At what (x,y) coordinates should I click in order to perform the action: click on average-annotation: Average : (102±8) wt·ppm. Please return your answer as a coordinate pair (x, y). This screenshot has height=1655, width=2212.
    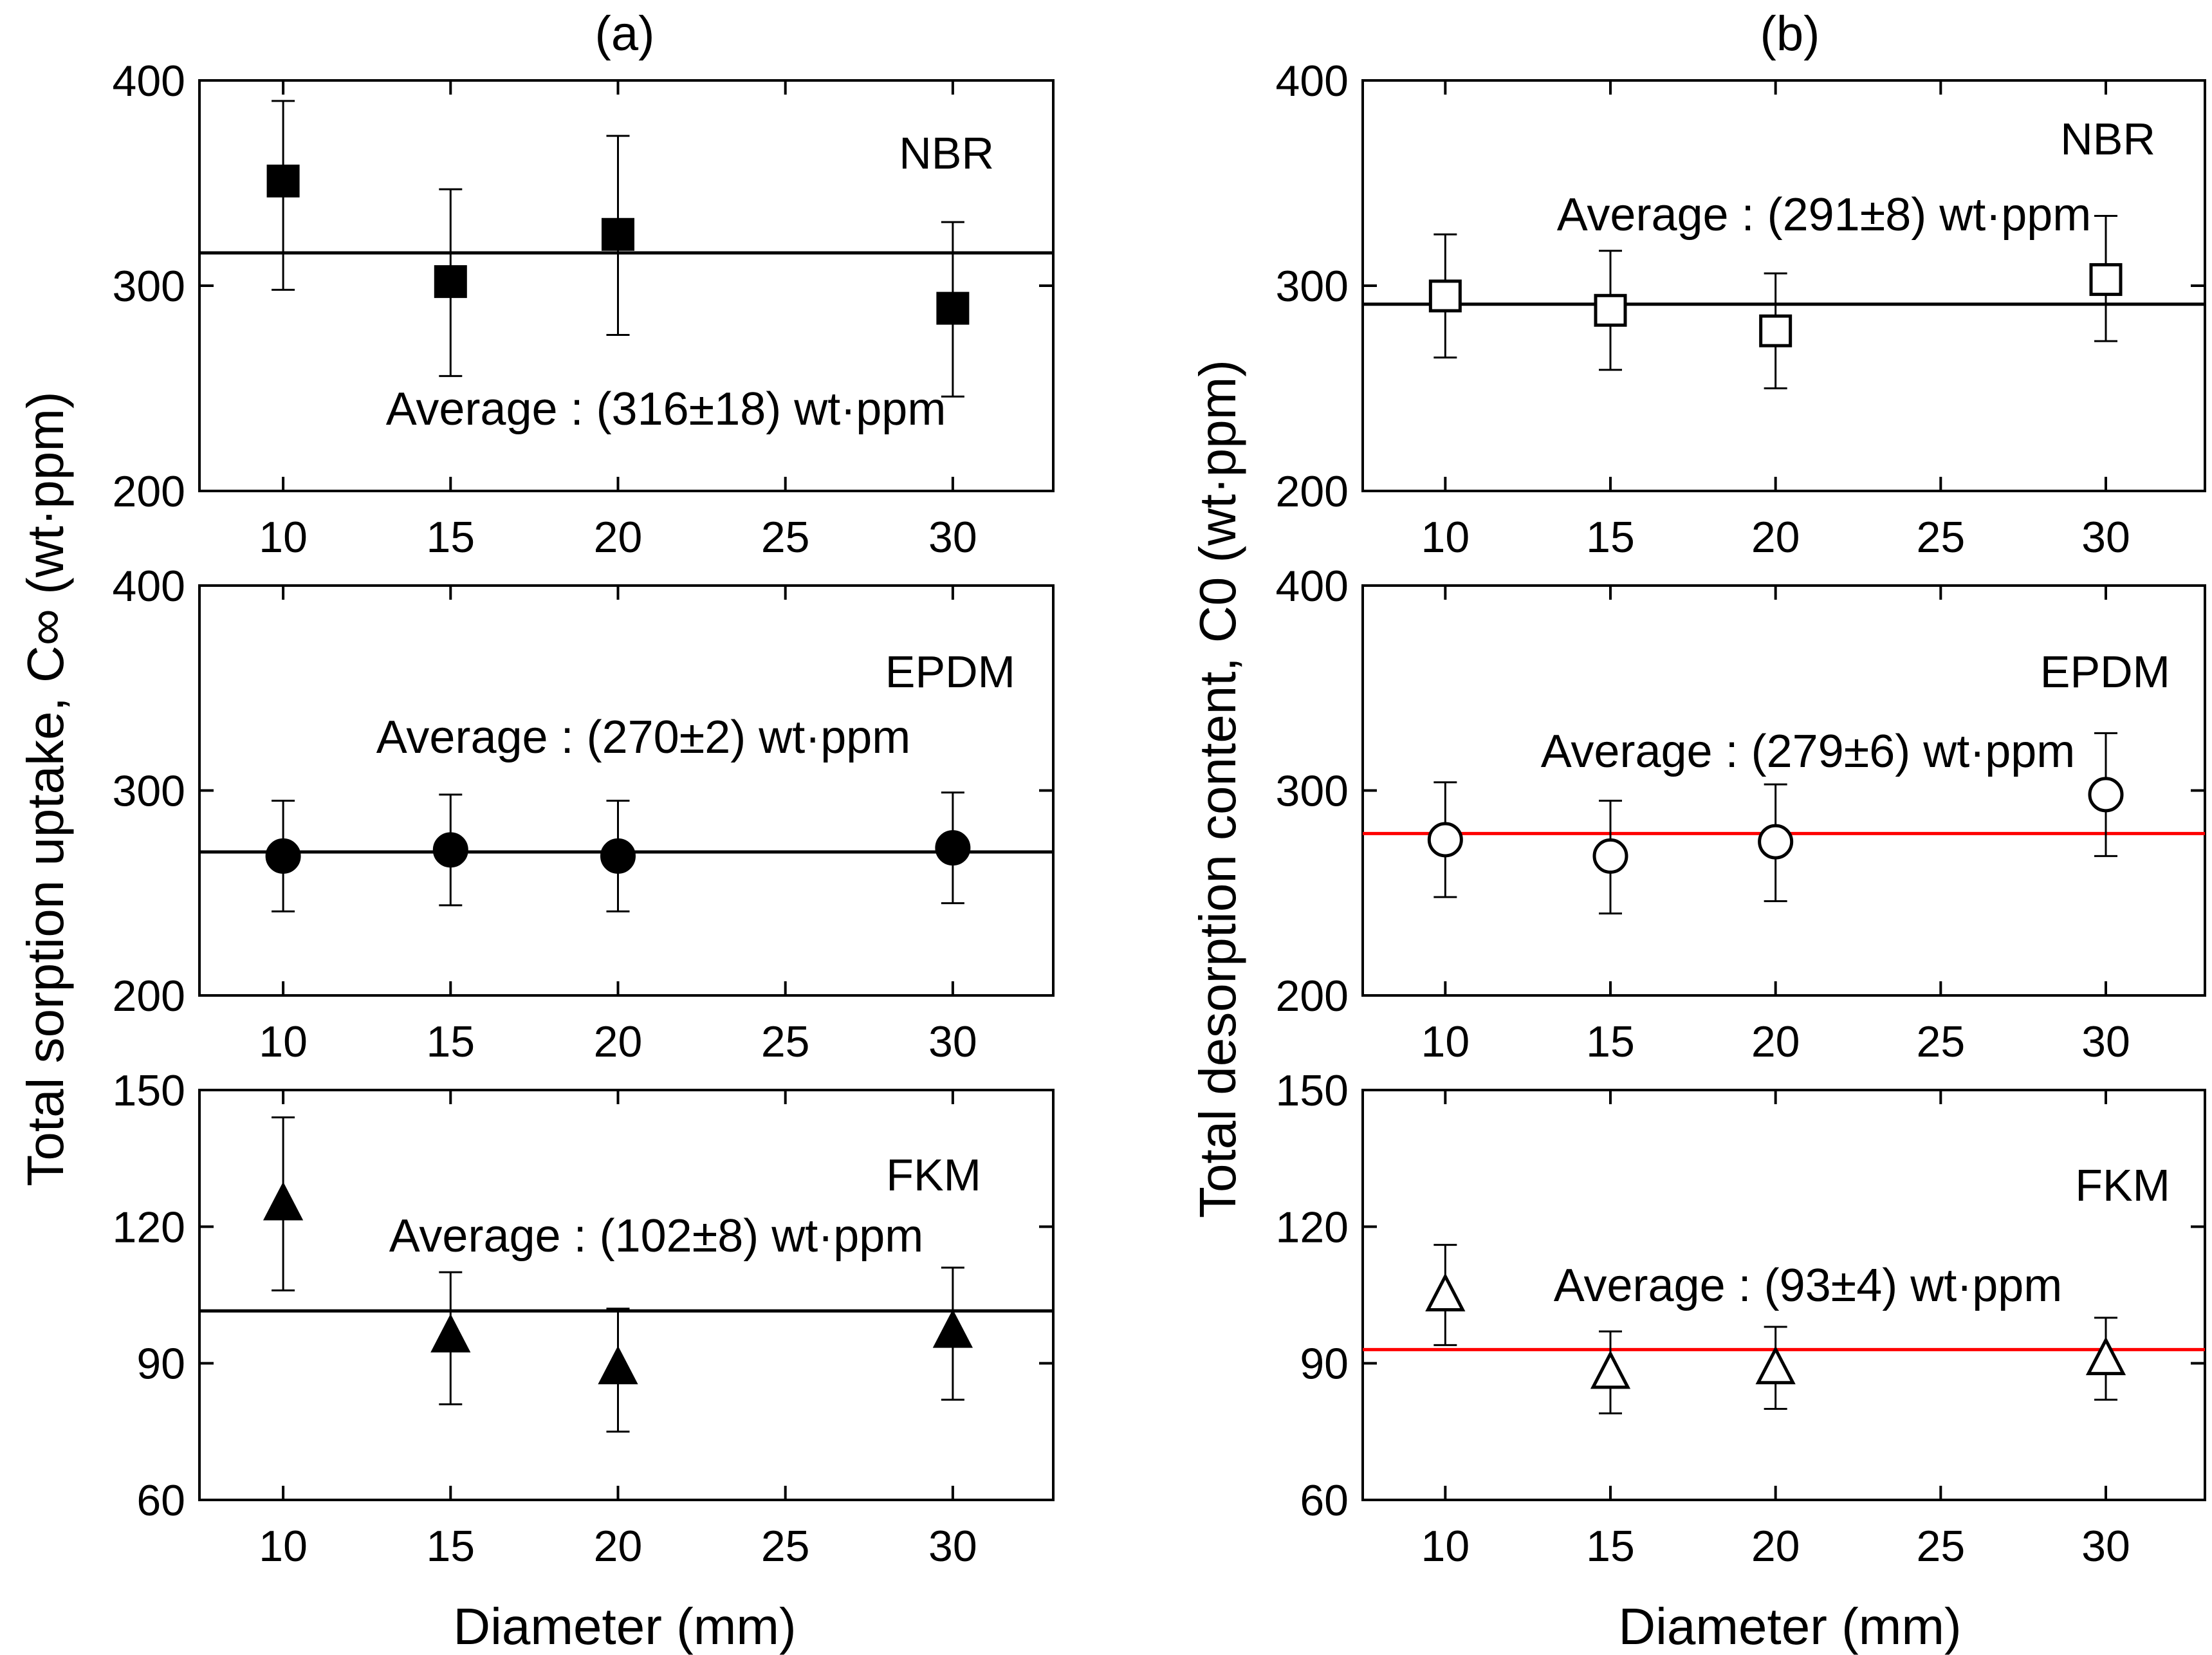
    Looking at the image, I should click on (656, 1236).